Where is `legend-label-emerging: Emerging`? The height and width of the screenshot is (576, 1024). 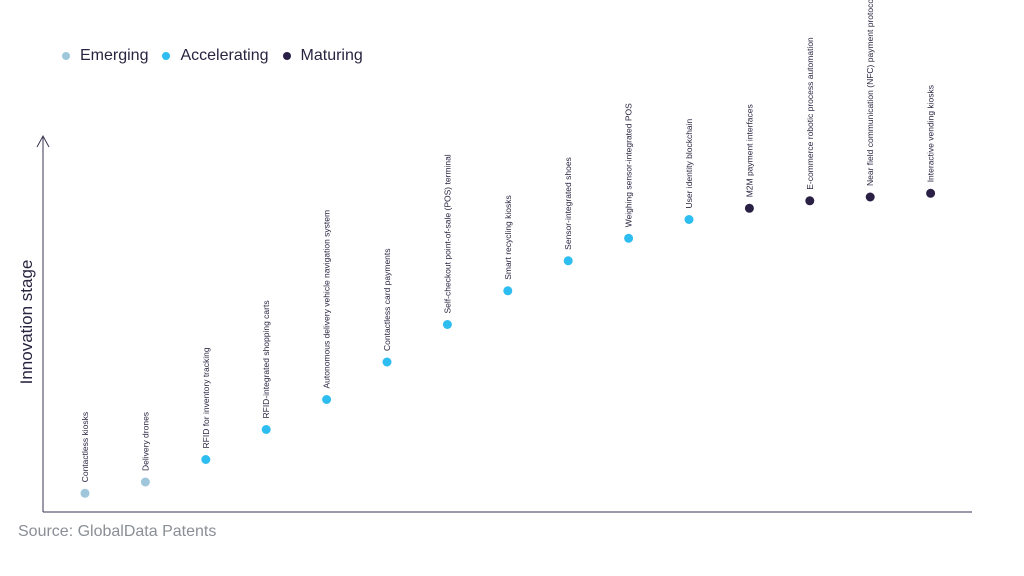
legend-label-emerging: Emerging is located at coordinates (114, 55).